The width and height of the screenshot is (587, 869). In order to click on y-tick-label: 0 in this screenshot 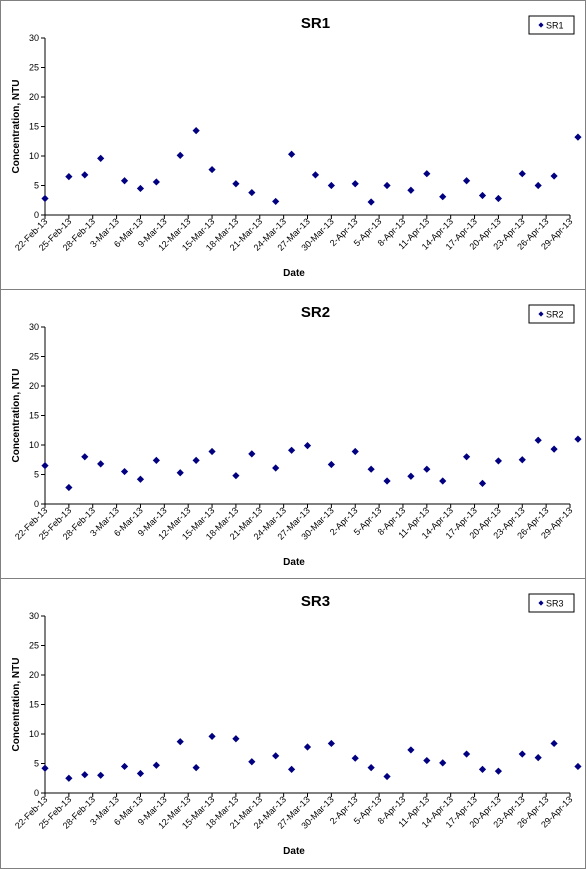, I will do `click(36, 215)`.